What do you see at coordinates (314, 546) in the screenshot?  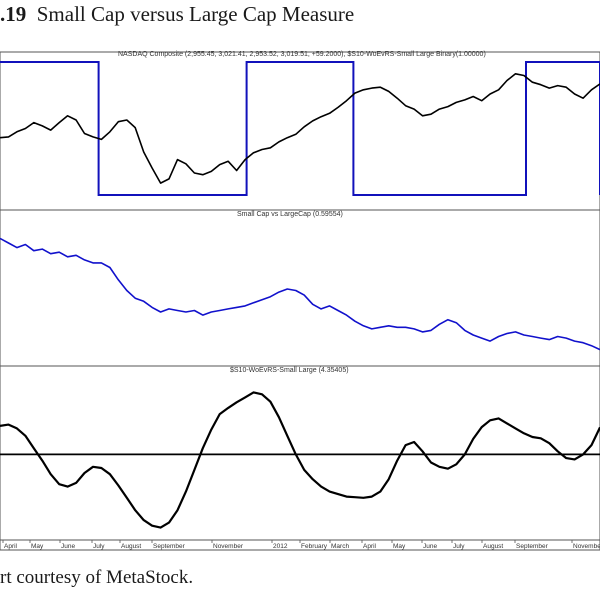 I see `x-tick-label: February` at bounding box center [314, 546].